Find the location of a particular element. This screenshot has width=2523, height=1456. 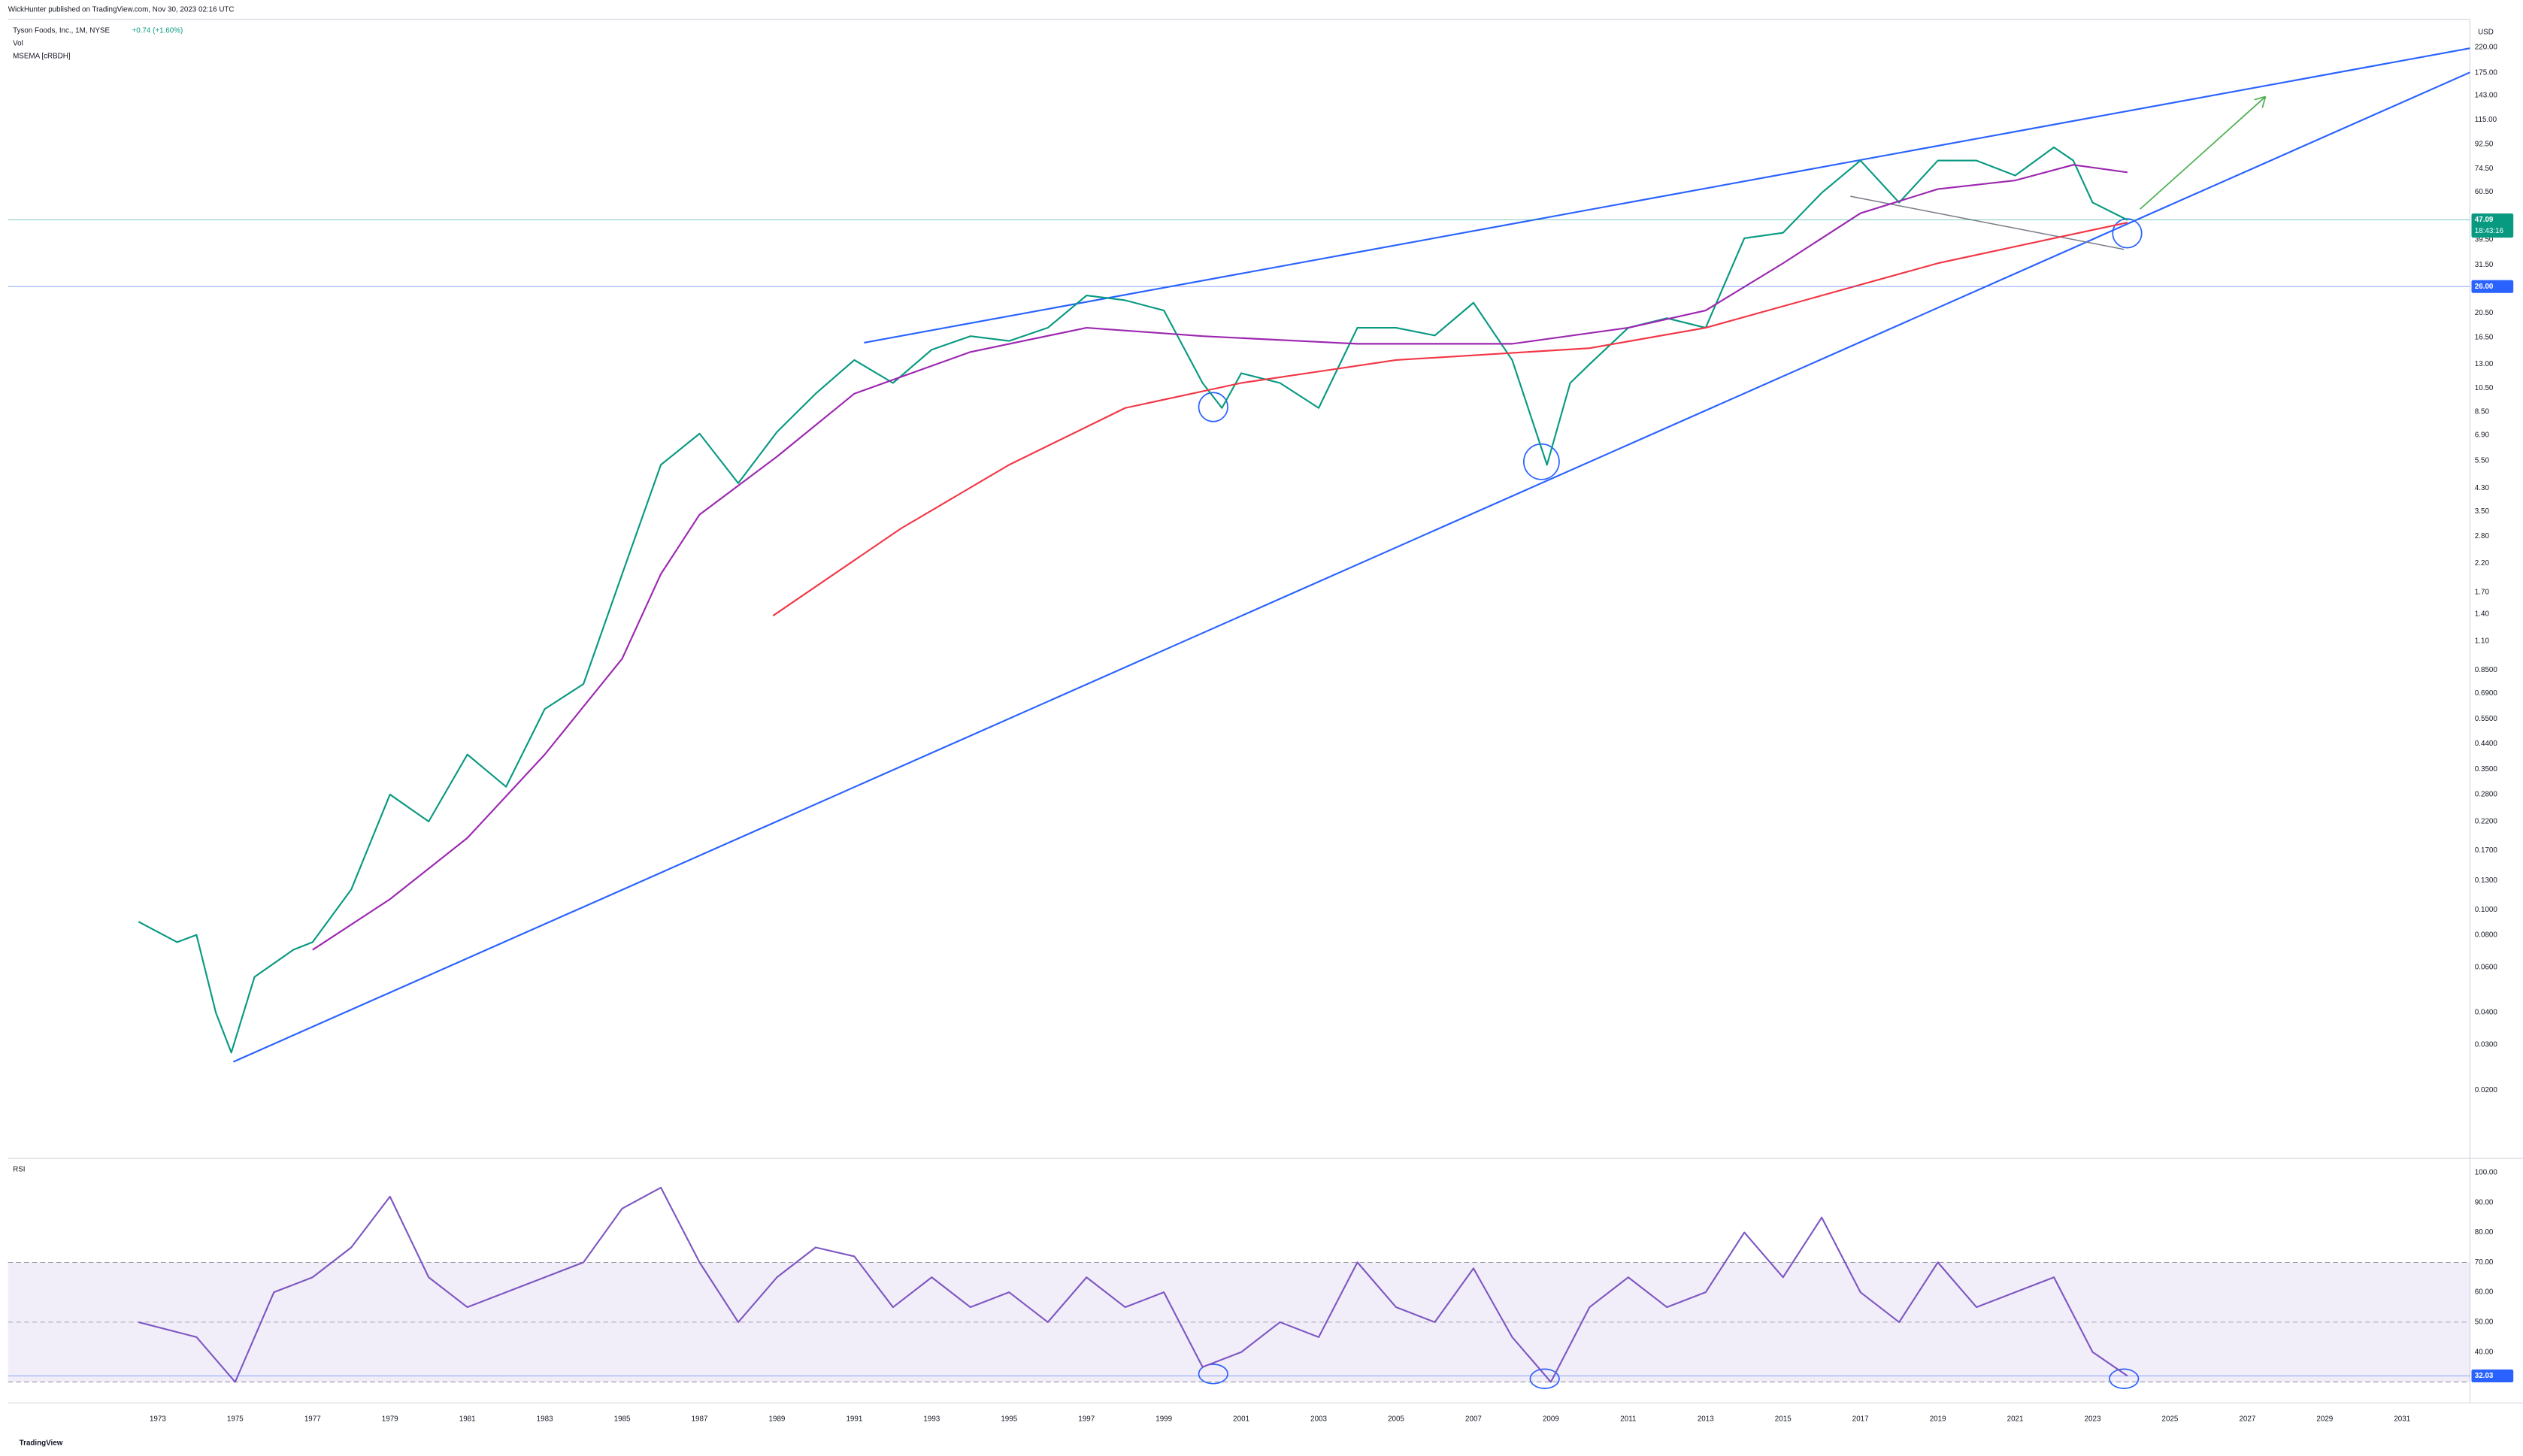

countdown-label: 18:43:16 is located at coordinates (2489, 231).